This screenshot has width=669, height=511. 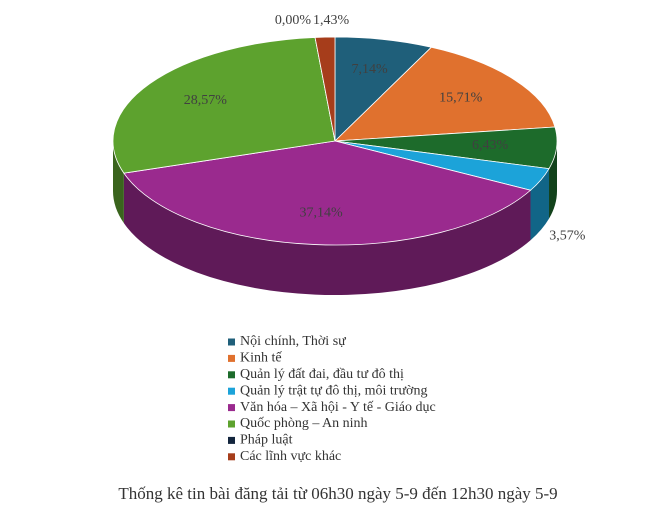 What do you see at coordinates (333, 390) in the screenshot?
I see `legend-label: Quản lý trật tự đô thị, môi trường` at bounding box center [333, 390].